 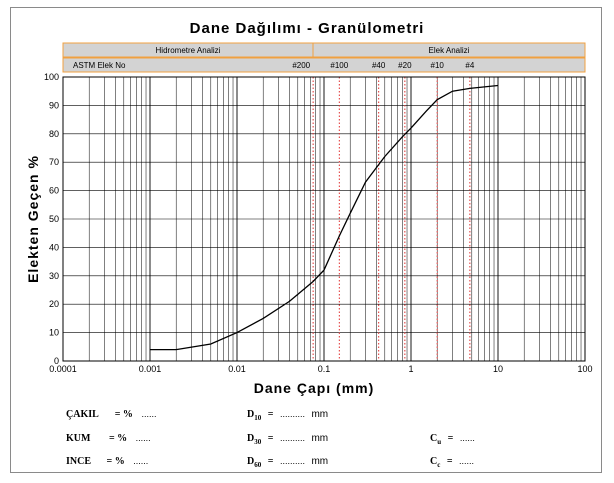 What do you see at coordinates (54, 304) in the screenshot?
I see `y-tick-label: 20` at bounding box center [54, 304].